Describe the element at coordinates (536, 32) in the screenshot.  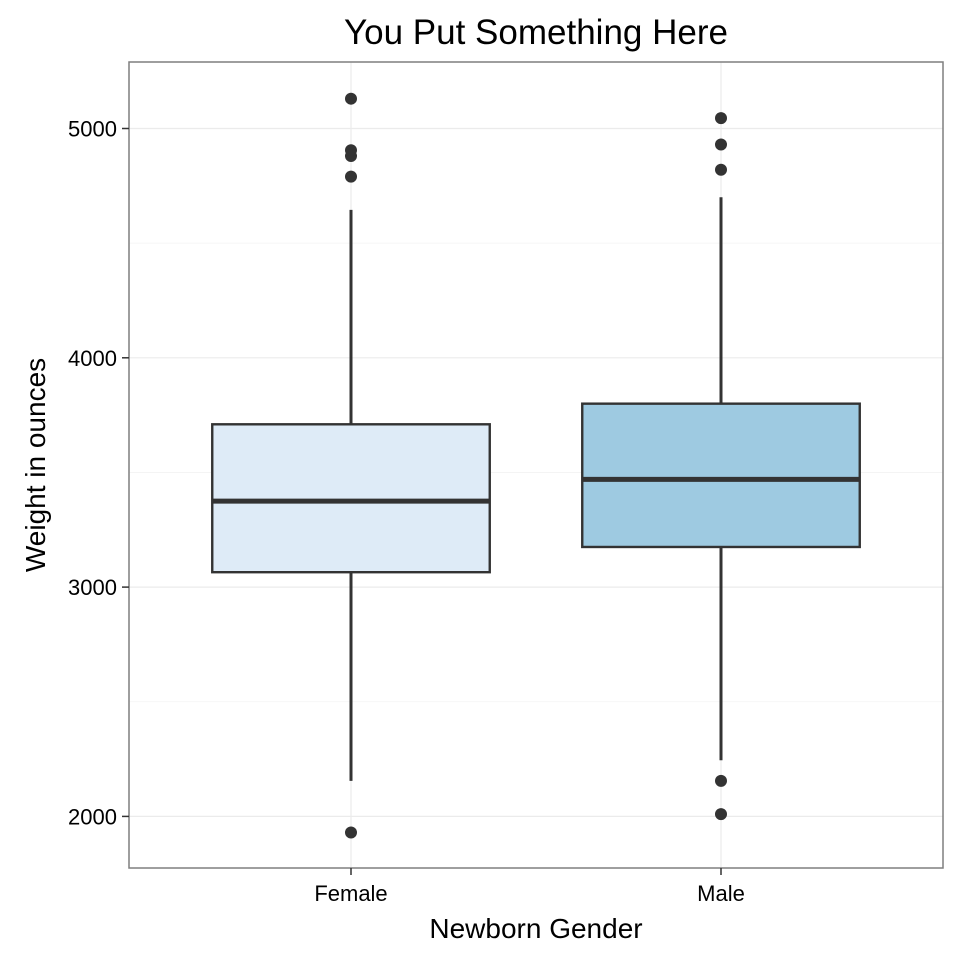
I see `chart-title: You Put Something Here` at that location.